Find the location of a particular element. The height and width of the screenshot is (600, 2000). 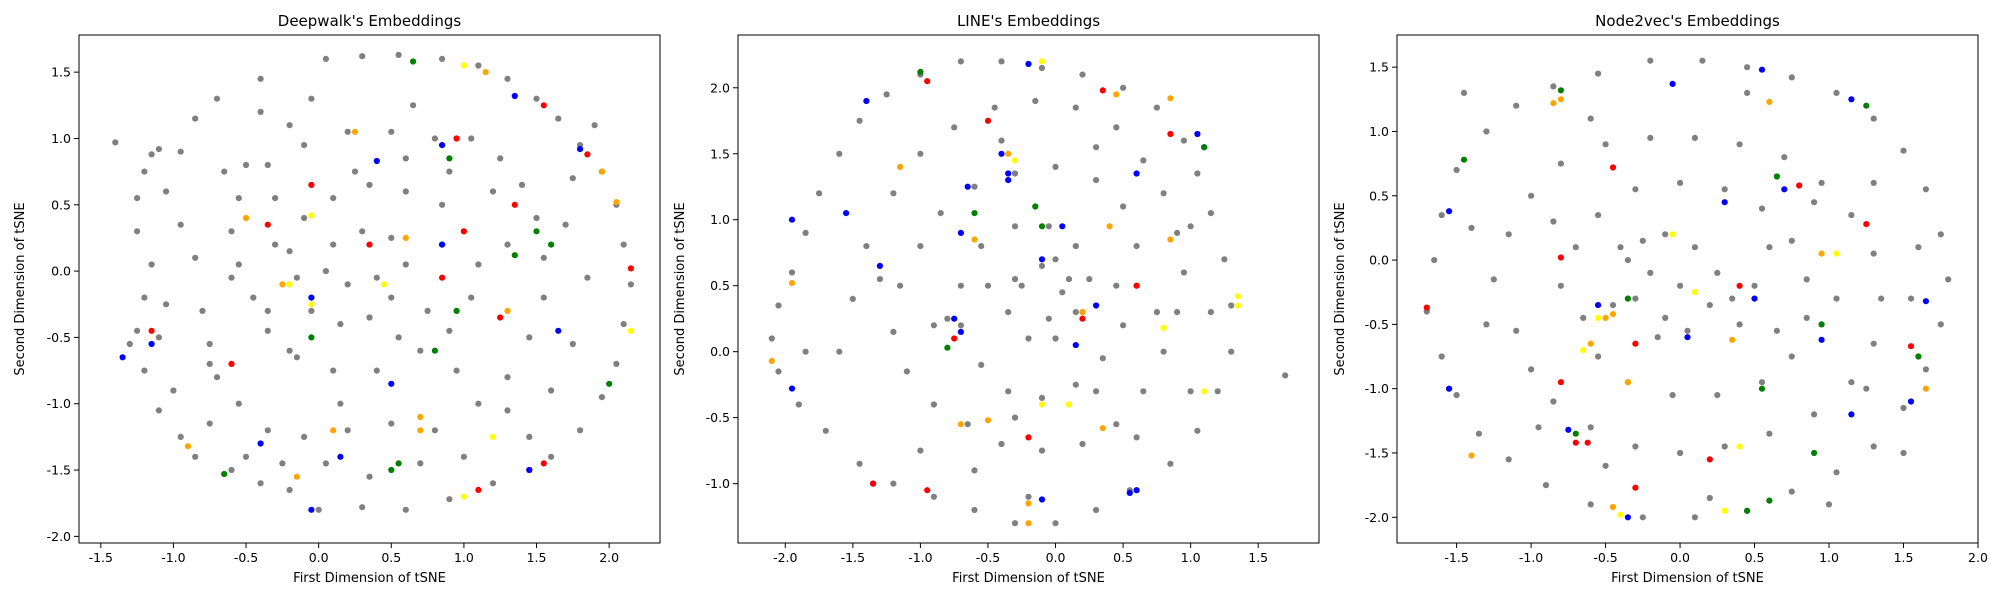

x-tick-label: 1.5 is located at coordinates (537, 557).